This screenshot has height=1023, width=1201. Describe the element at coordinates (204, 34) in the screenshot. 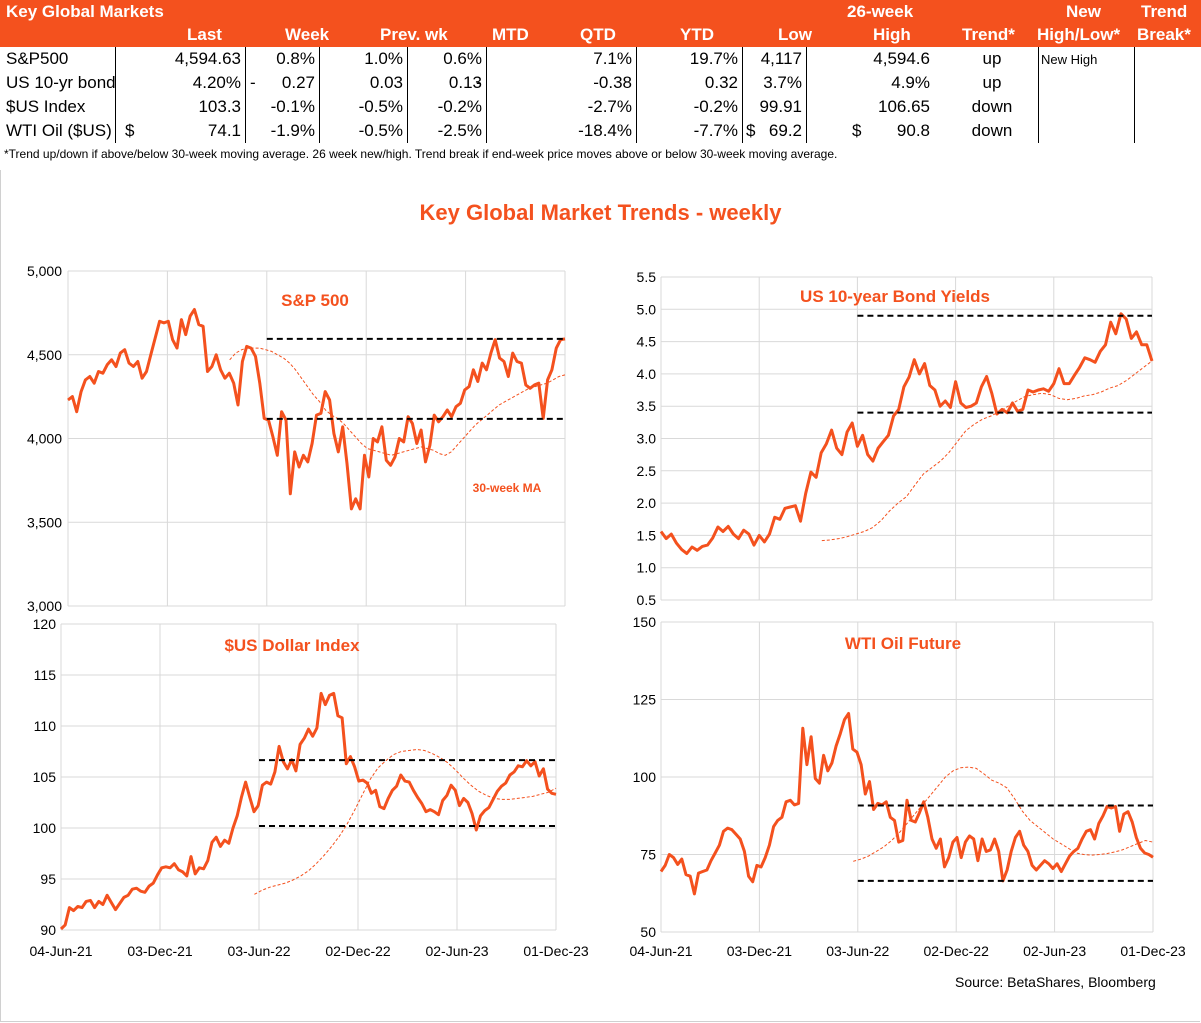

I see `header-last: Last` at that location.